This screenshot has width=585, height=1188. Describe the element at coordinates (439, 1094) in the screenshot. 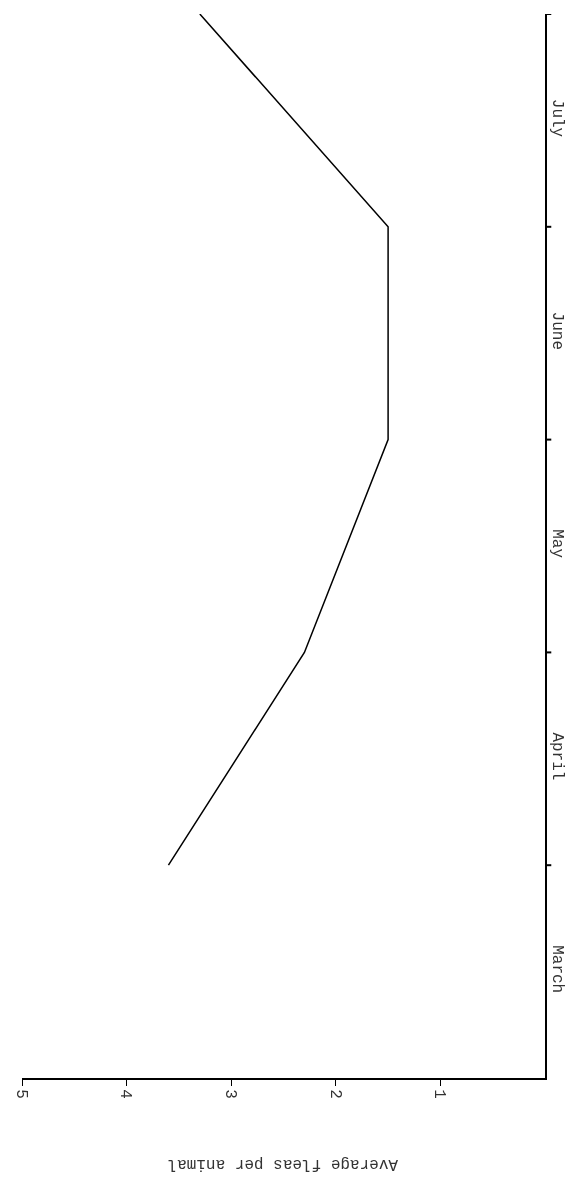

I see `x-tick-label: 1` at that location.